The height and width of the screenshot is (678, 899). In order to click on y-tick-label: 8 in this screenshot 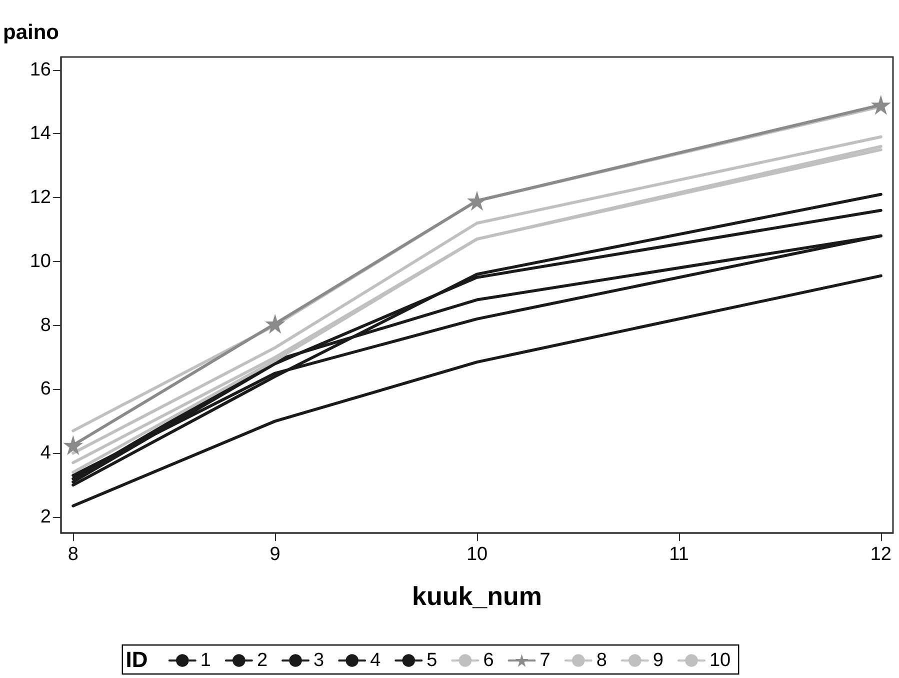, I will do `click(45, 325)`.